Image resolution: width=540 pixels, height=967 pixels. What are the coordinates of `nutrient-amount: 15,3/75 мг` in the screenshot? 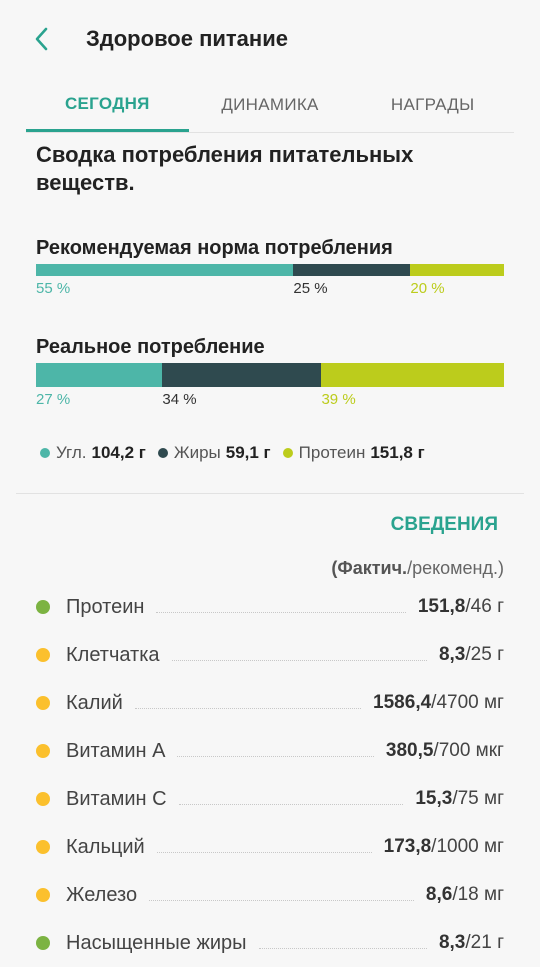 It's located at (459, 798).